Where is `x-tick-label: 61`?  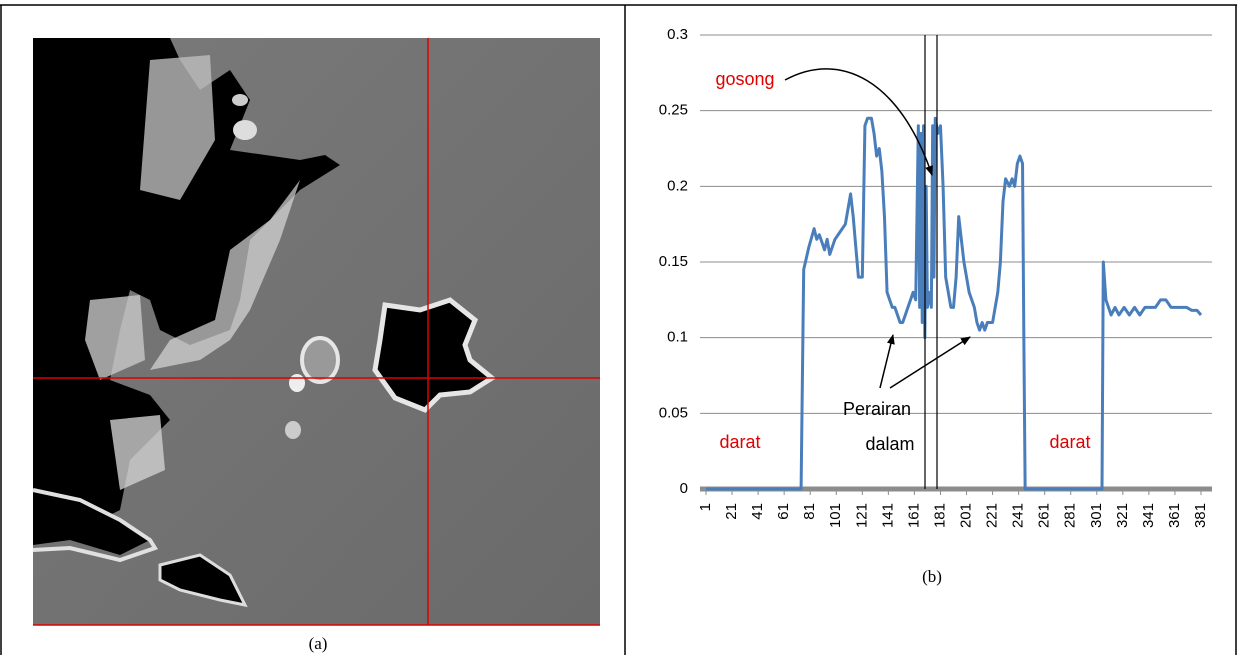 x-tick-label: 61 is located at coordinates (783, 511).